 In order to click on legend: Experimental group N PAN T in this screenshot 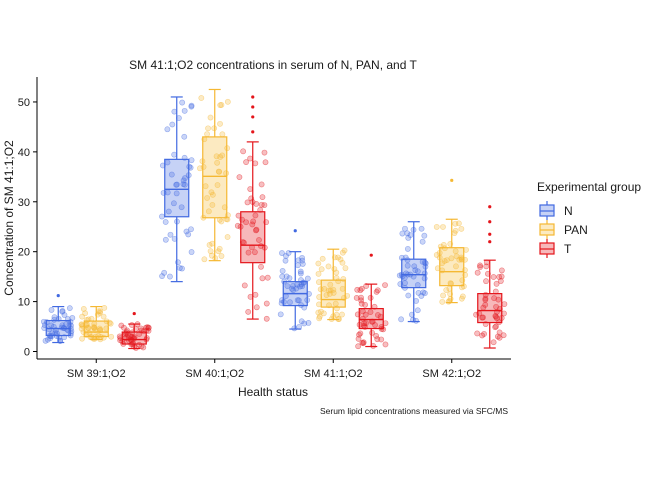, I will do `click(589, 219)`.